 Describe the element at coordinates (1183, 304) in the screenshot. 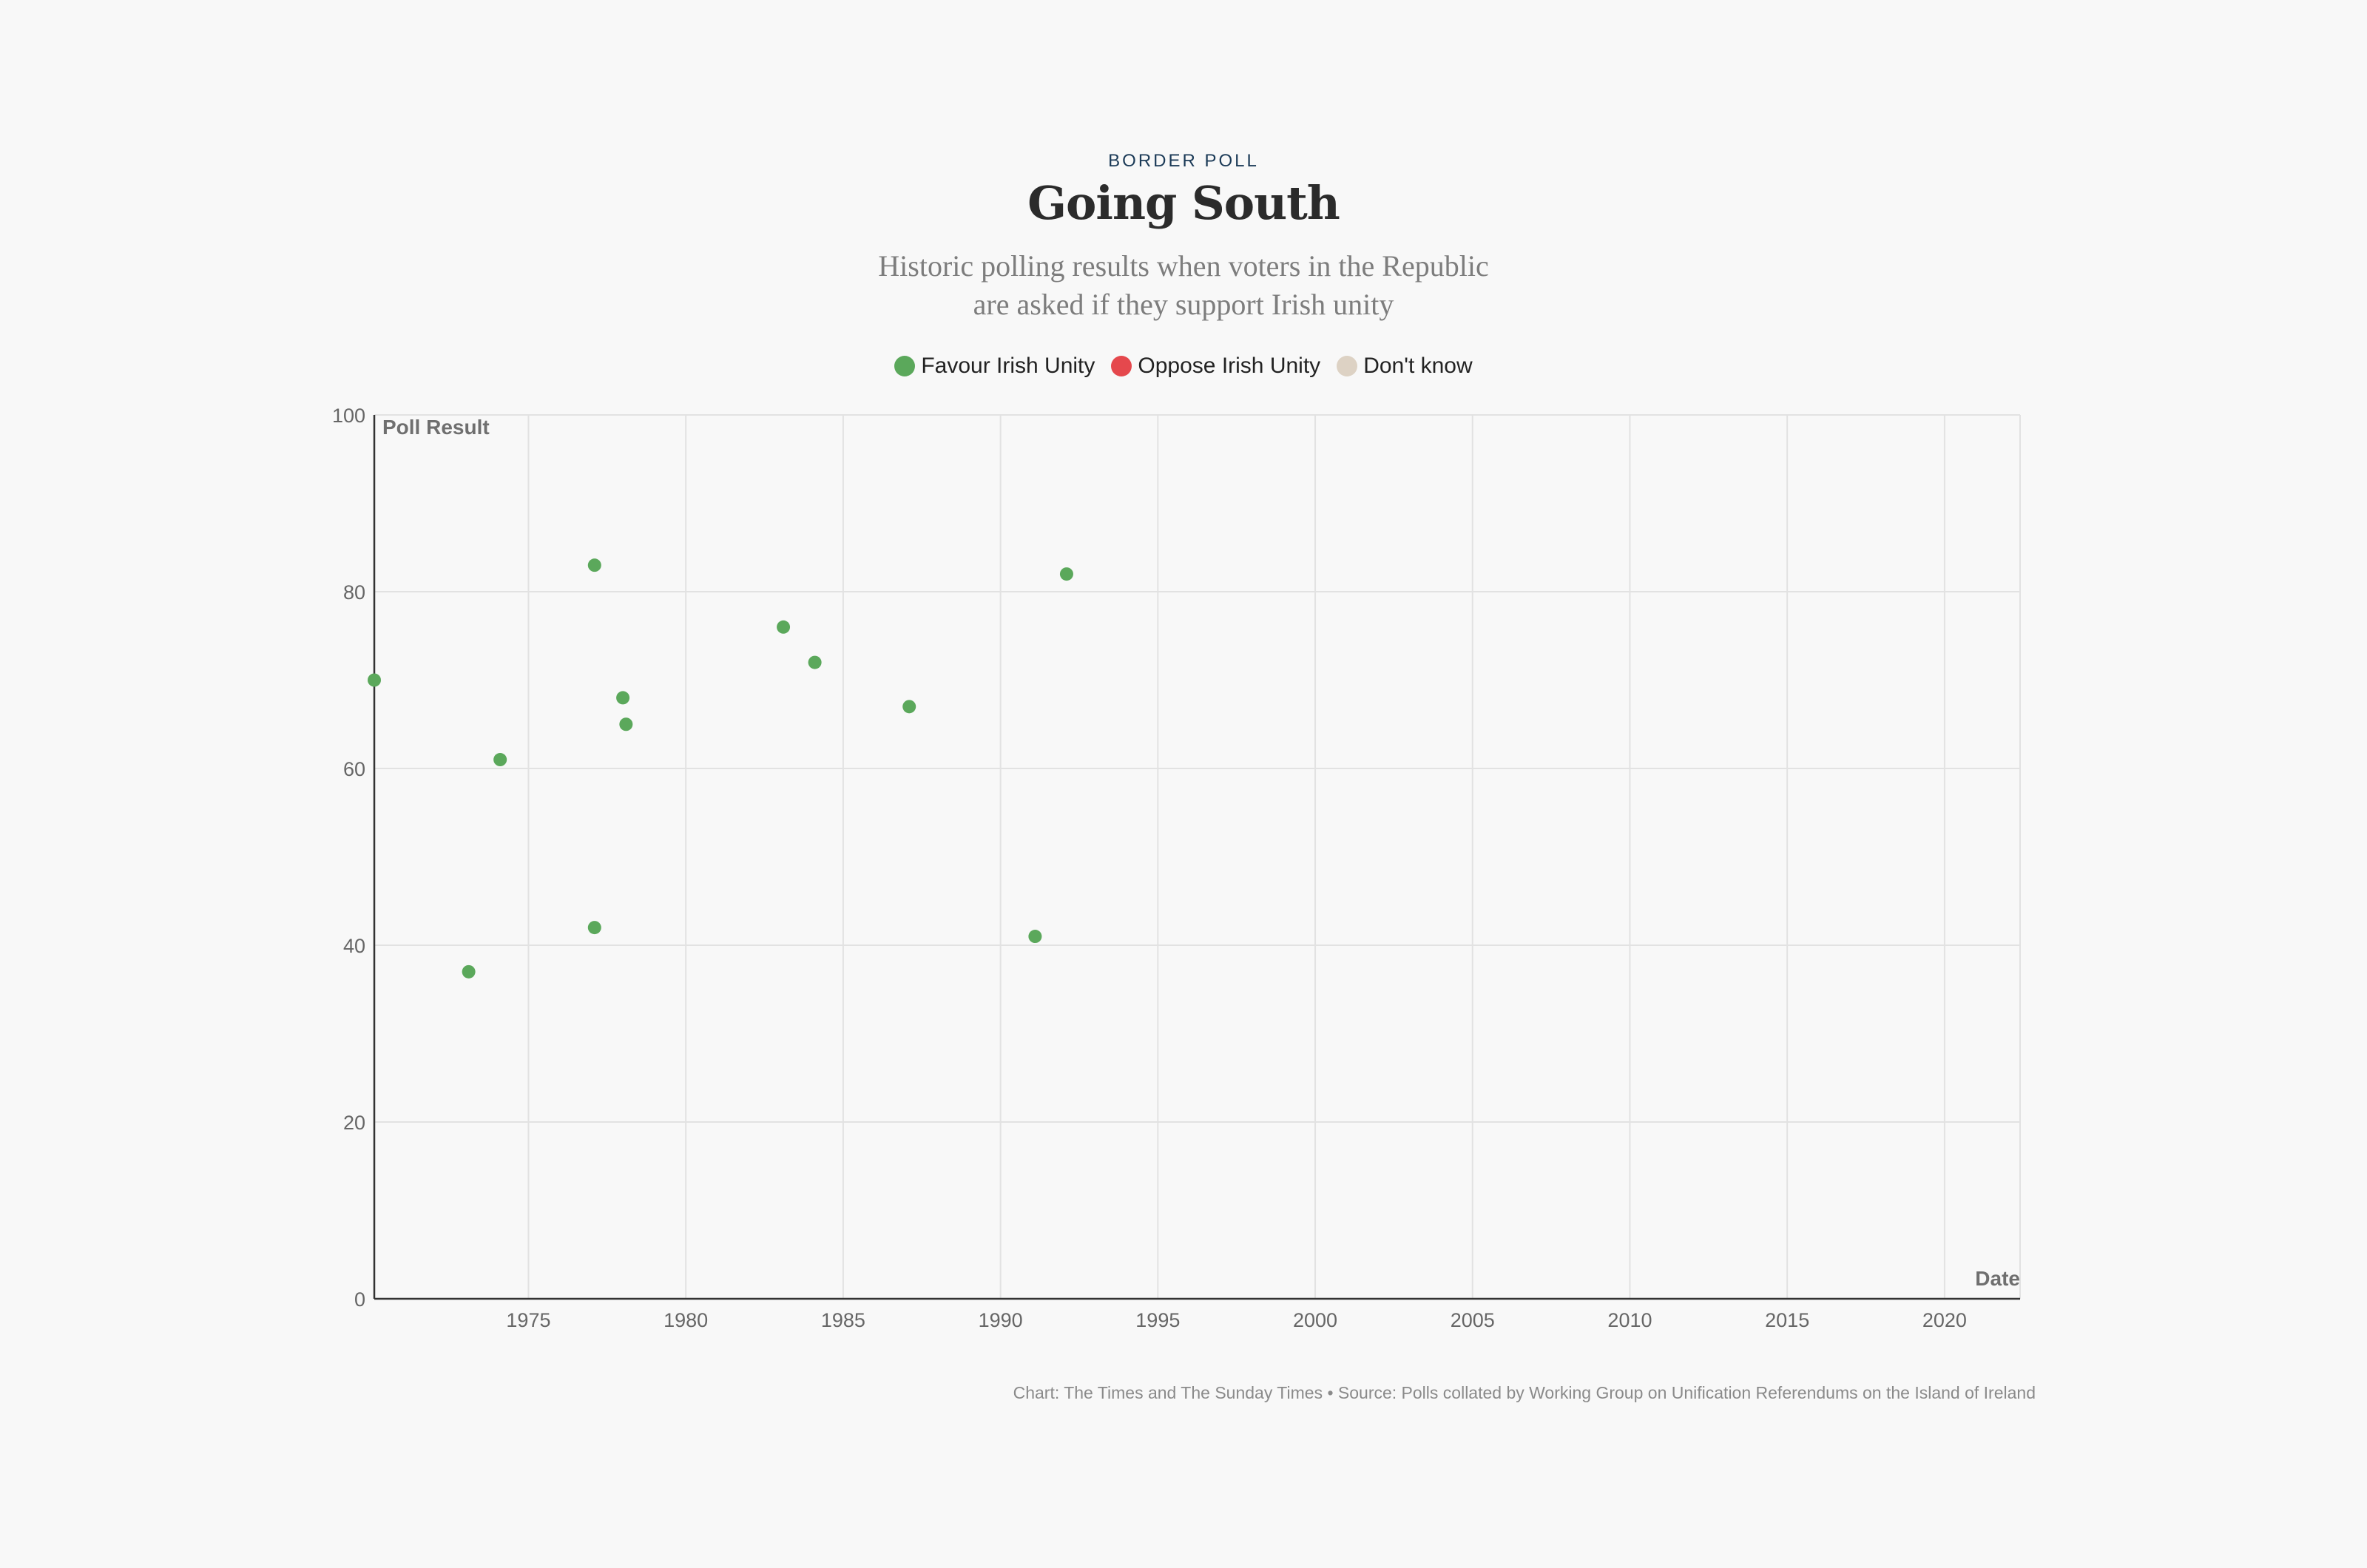

I see `subtitle-line-2: are asked if they support Irish unity` at that location.